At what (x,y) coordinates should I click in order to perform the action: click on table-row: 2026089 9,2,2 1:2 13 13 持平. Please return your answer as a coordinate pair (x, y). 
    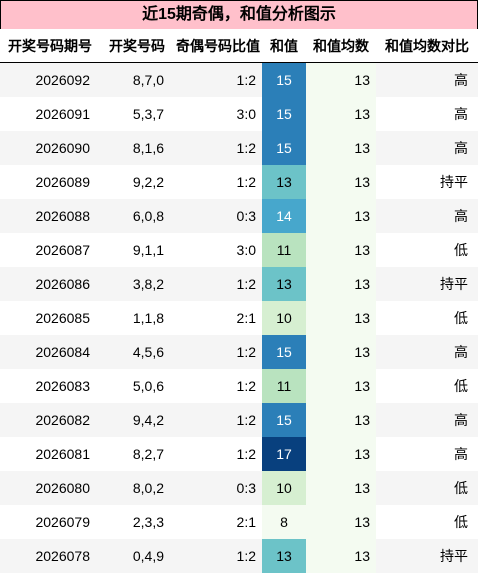
    Looking at the image, I should click on (239, 182).